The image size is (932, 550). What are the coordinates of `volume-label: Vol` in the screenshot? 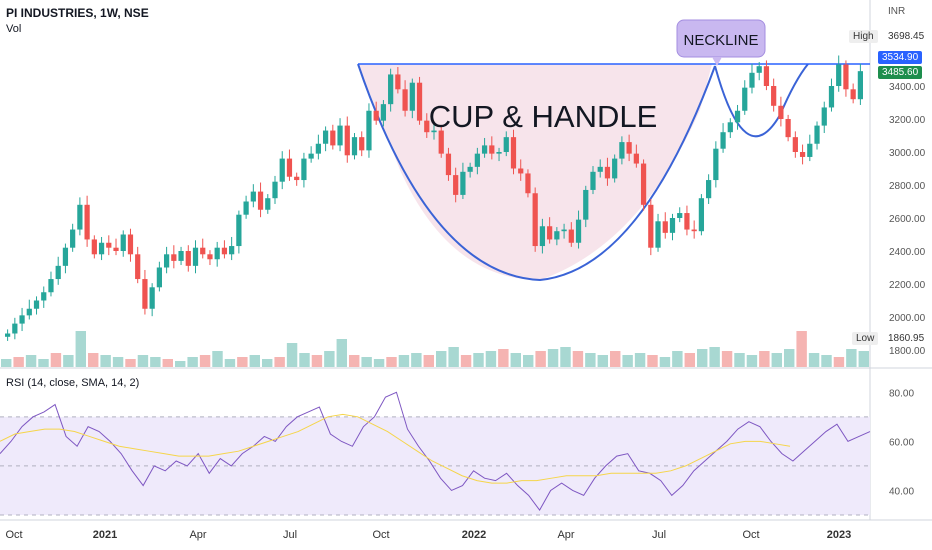 It's located at (14, 29).